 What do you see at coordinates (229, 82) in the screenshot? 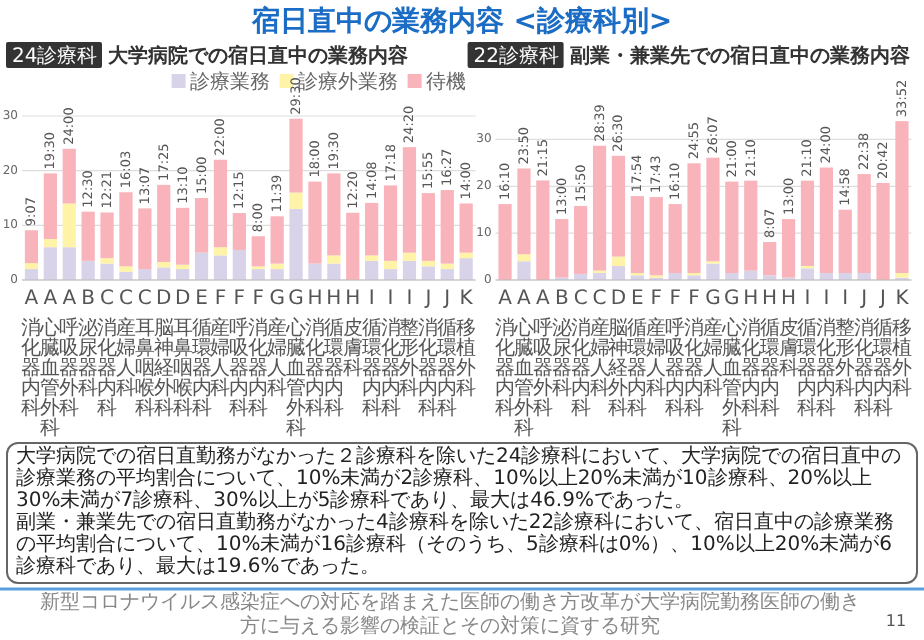
I see `legend-label: 診療業務` at bounding box center [229, 82].